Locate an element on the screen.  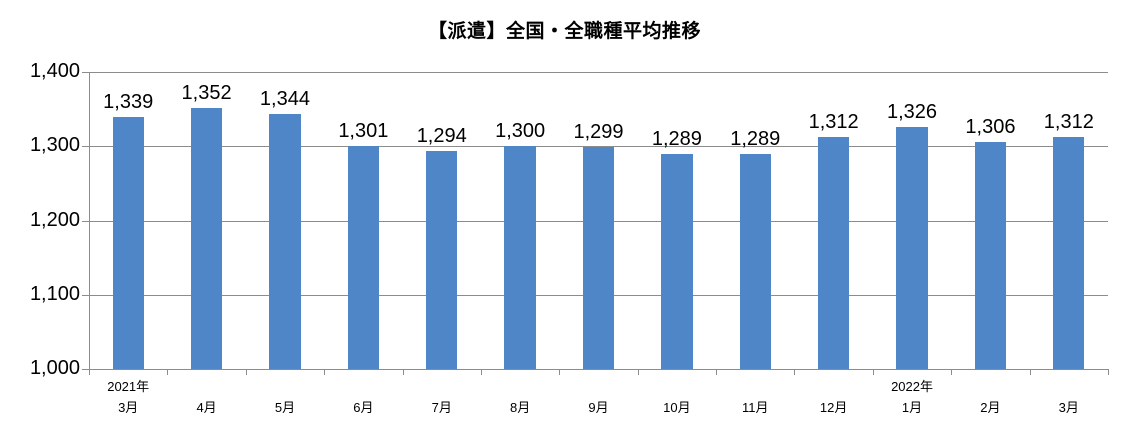
bar-data-label: 1,301 is located at coordinates (363, 130).